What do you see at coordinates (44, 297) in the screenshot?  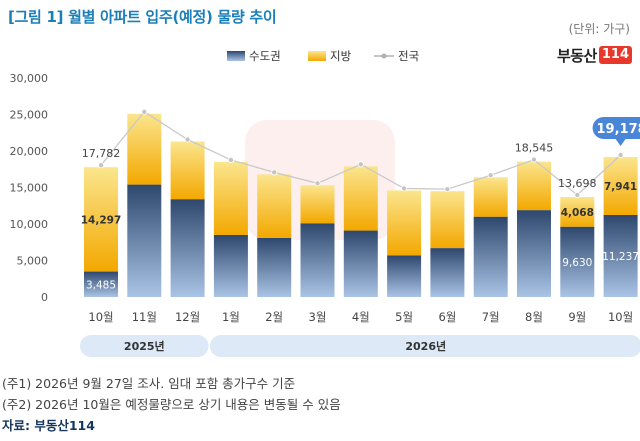 I see `y-tick-label: 0` at bounding box center [44, 297].